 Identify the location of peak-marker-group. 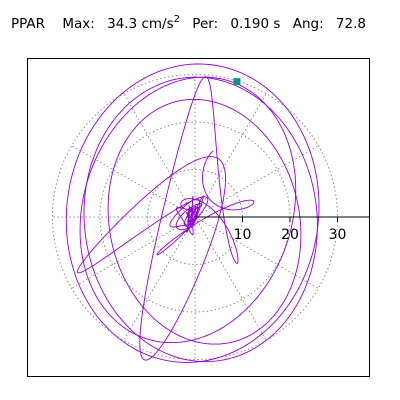
(237, 82).